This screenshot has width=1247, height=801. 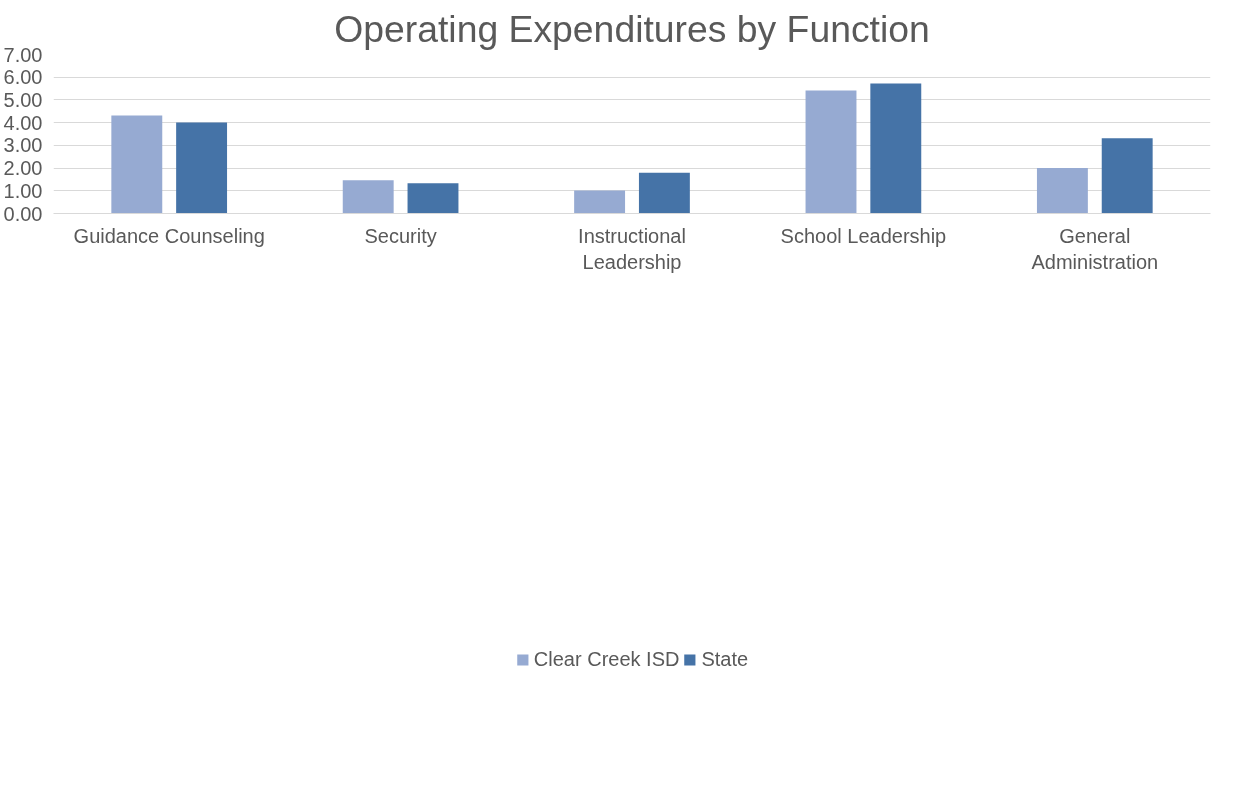 I want to click on x-tick-label: General Administration, so click(x=1095, y=248).